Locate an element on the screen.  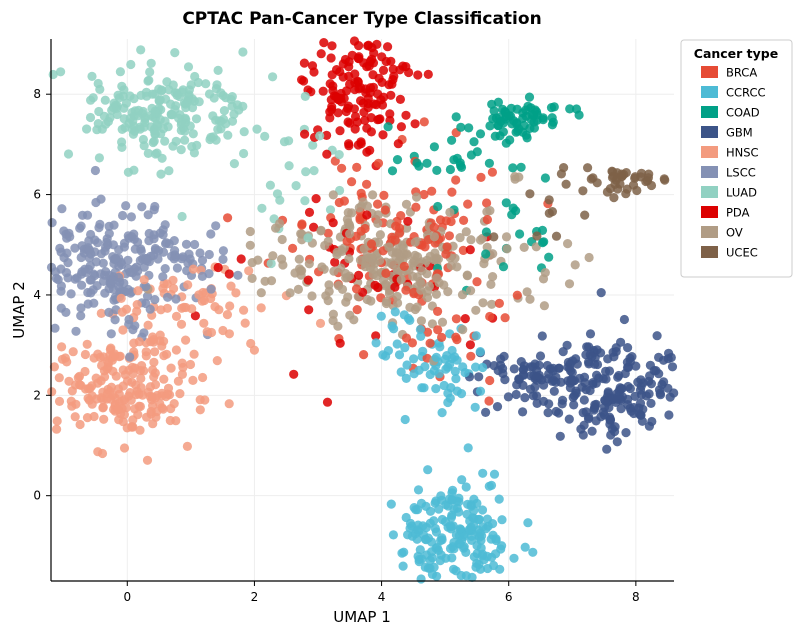
point-ucec is located at coordinates (647, 181).